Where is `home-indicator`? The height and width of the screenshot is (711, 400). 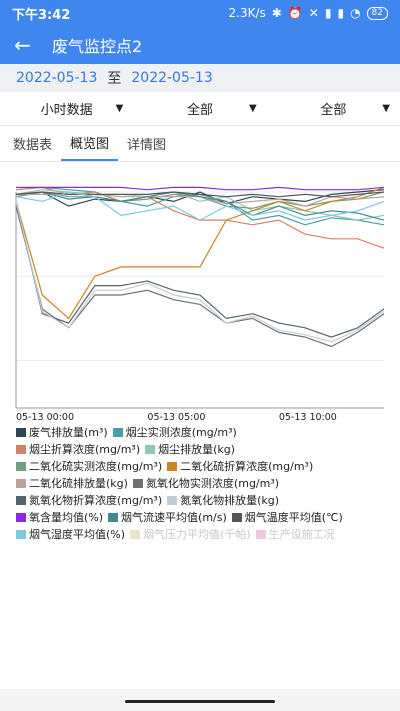
home-indicator is located at coordinates (200, 701).